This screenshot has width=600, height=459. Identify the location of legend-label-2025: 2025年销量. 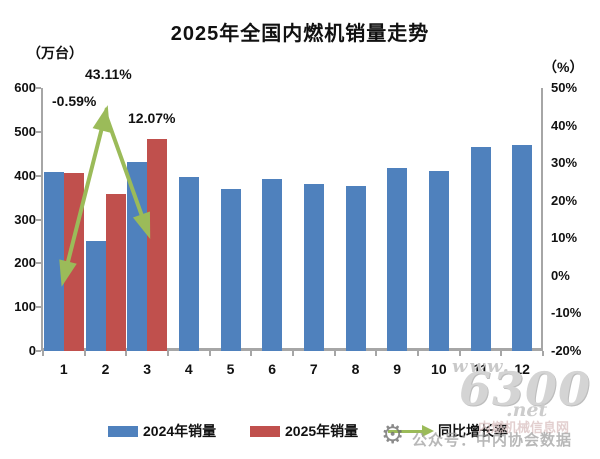
(322, 431).